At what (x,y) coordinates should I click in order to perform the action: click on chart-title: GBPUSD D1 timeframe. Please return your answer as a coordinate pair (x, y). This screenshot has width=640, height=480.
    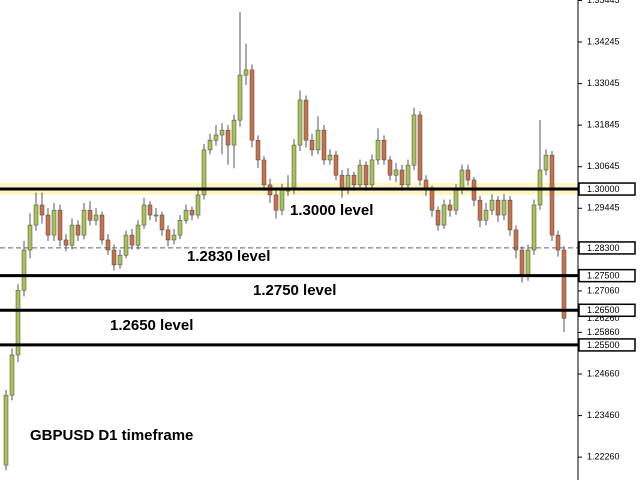
    Looking at the image, I should click on (111, 435).